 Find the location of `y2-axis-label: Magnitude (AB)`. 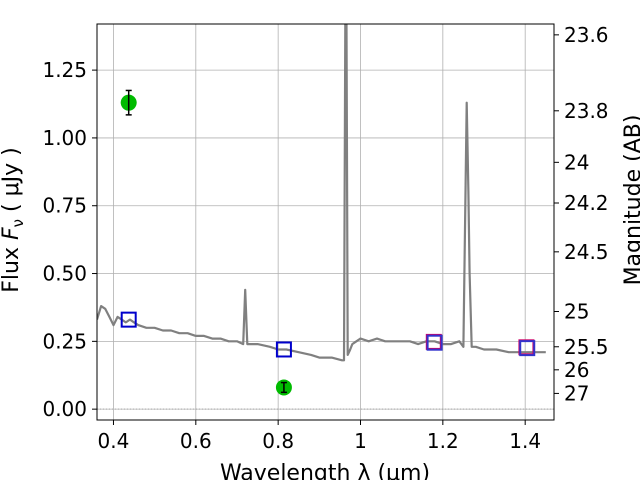

y2-axis-label: Magnitude (AB) is located at coordinates (630, 200).